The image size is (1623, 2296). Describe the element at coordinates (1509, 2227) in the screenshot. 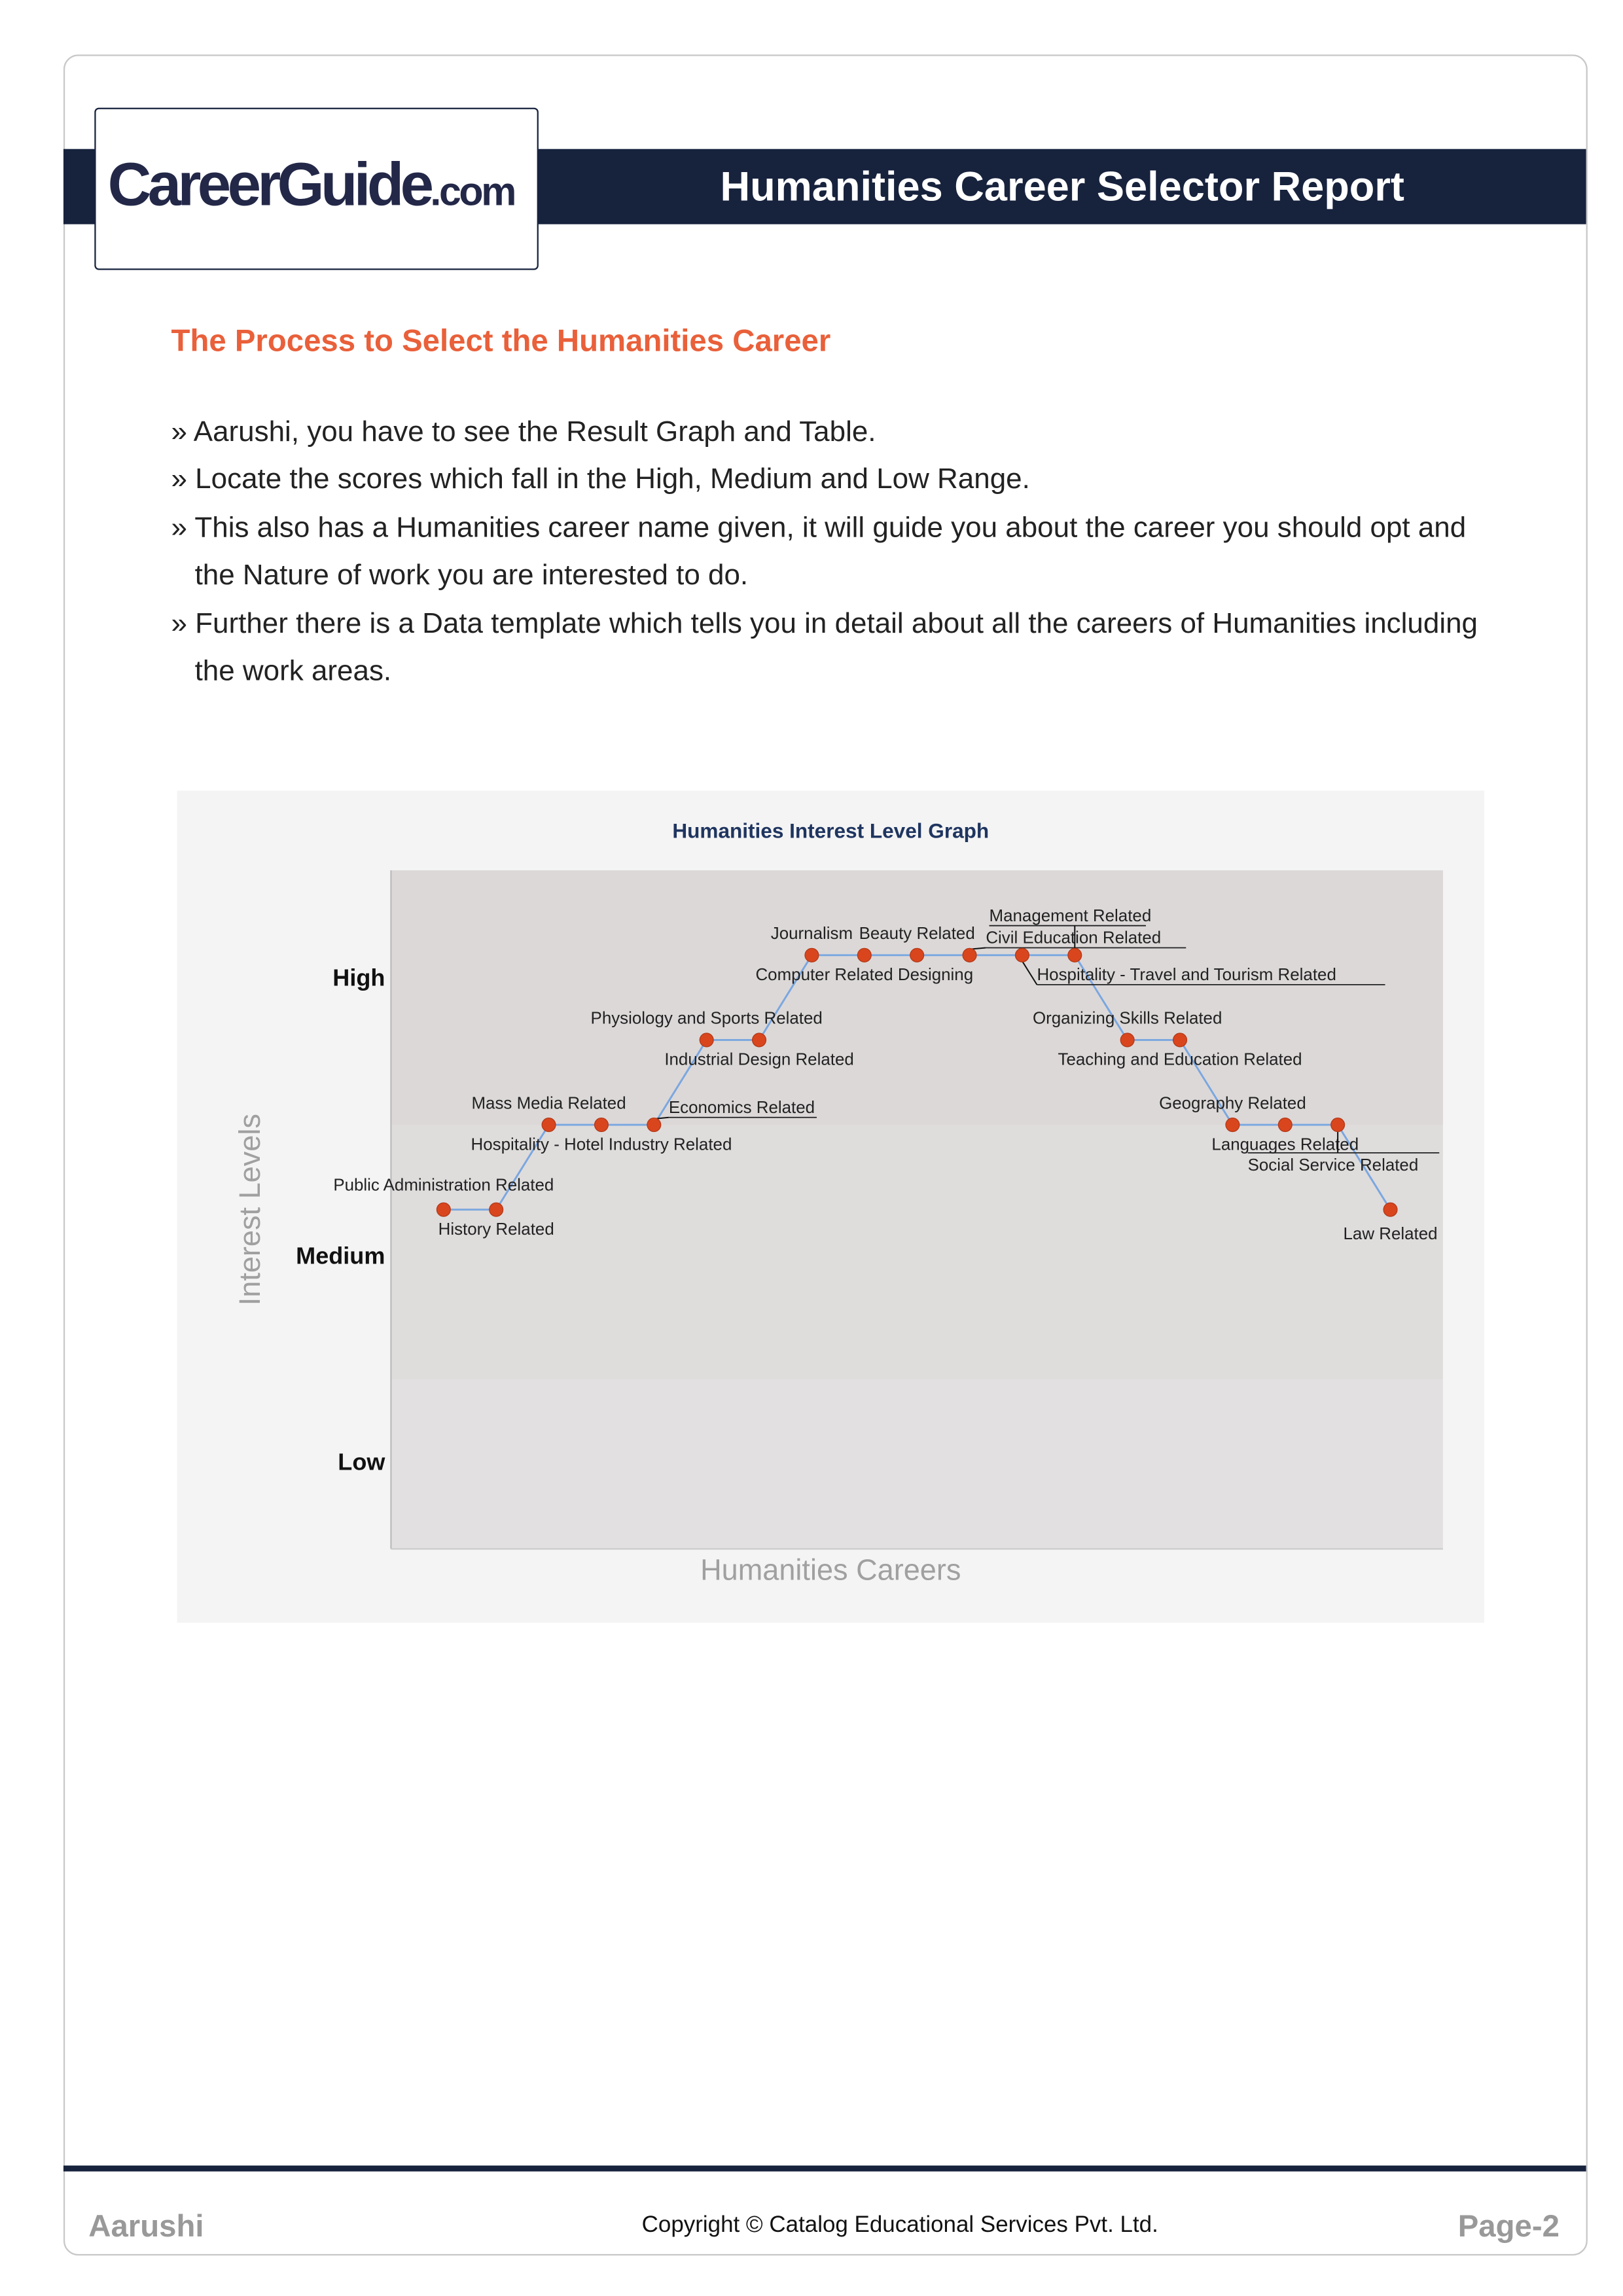

I see `page-number: Page-2` at that location.